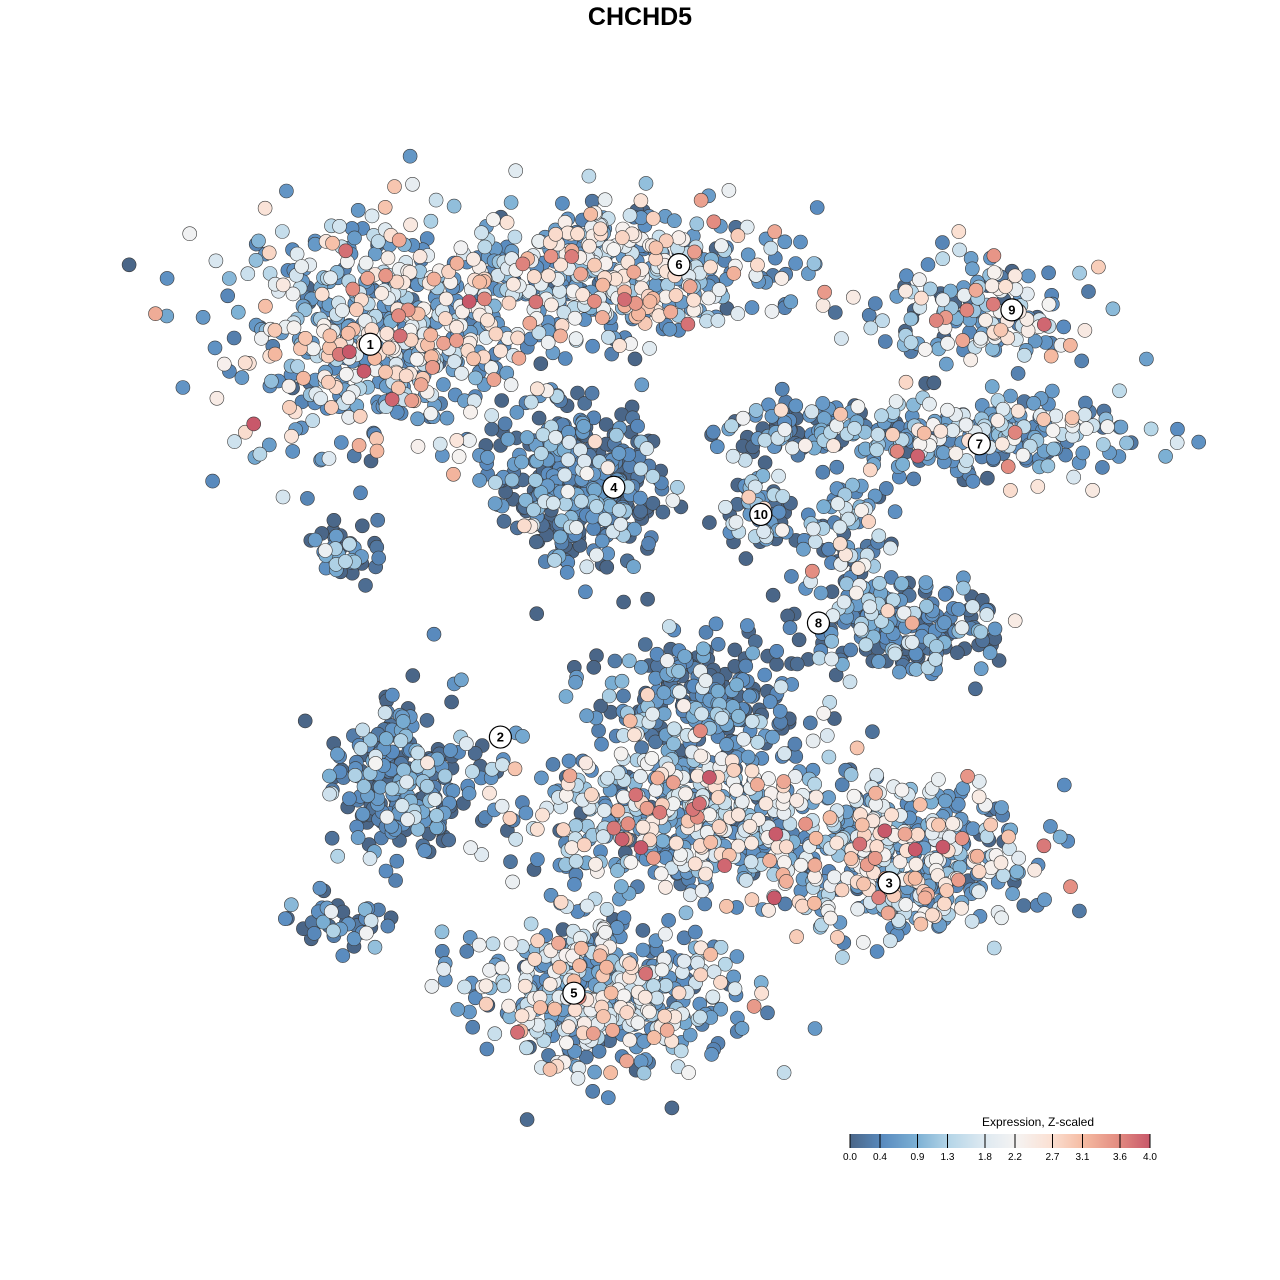 The height and width of the screenshot is (1280, 1280). Describe the element at coordinates (370, 344) in the screenshot. I see `cluster-label-1: 1` at that location.